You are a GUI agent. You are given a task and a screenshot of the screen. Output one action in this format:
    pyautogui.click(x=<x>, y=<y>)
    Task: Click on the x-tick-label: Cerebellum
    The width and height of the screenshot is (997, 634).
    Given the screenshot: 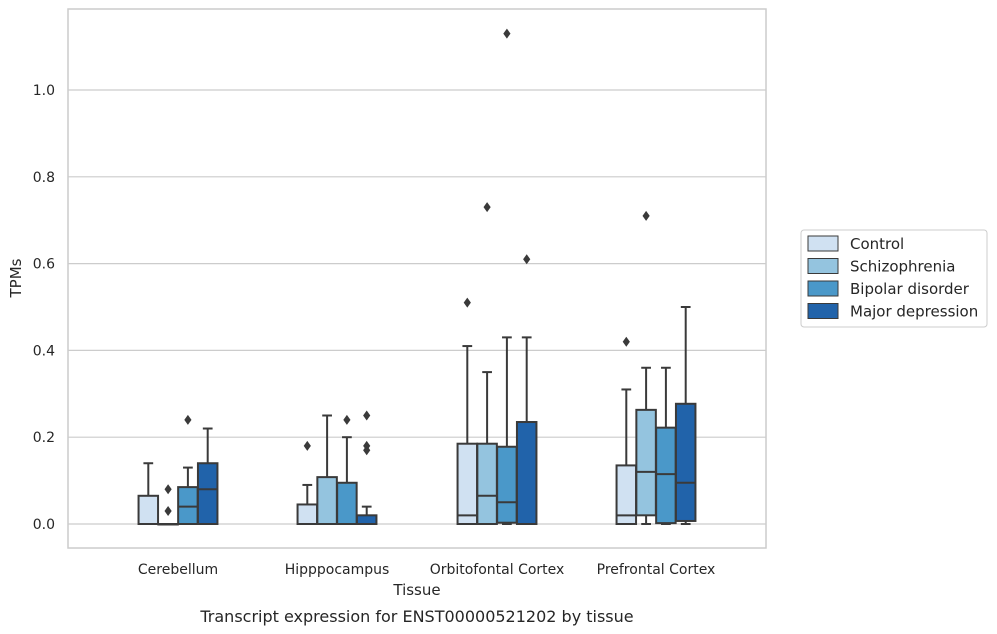 What is the action you would take?
    pyautogui.click(x=178, y=570)
    